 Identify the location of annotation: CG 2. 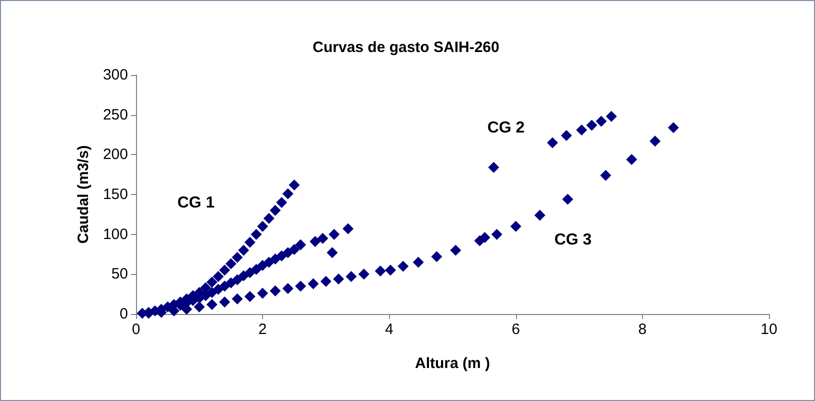
(506, 128).